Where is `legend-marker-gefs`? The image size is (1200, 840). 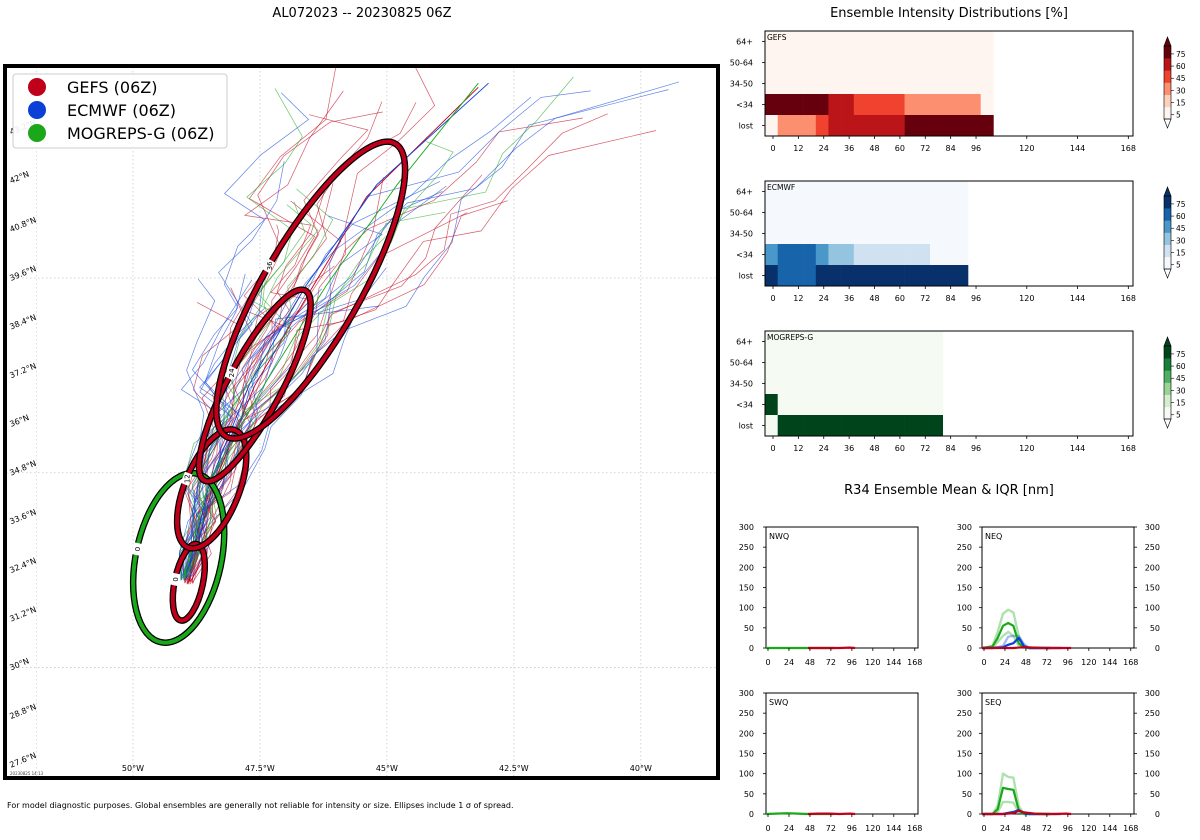
legend-marker-gefs is located at coordinates (37, 87).